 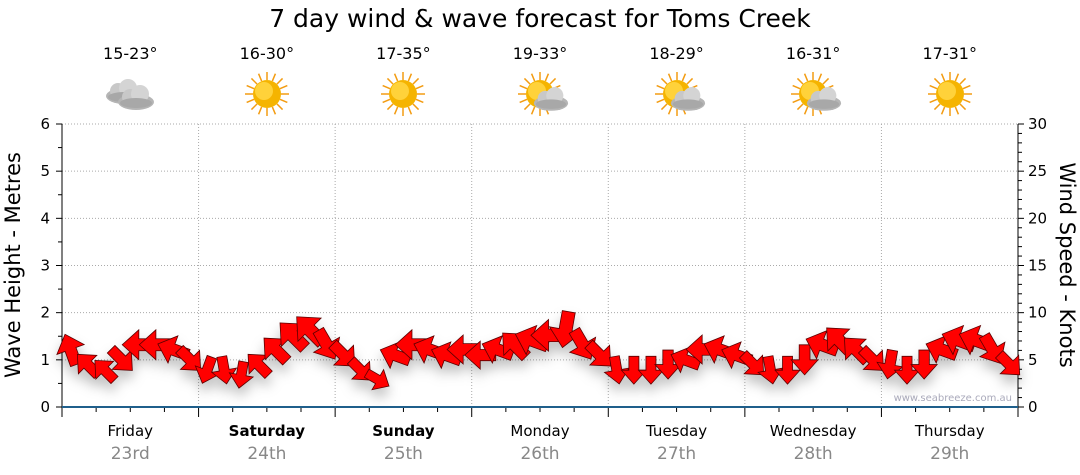 I want to click on y2-tick-label: 20, so click(x=1037, y=218).